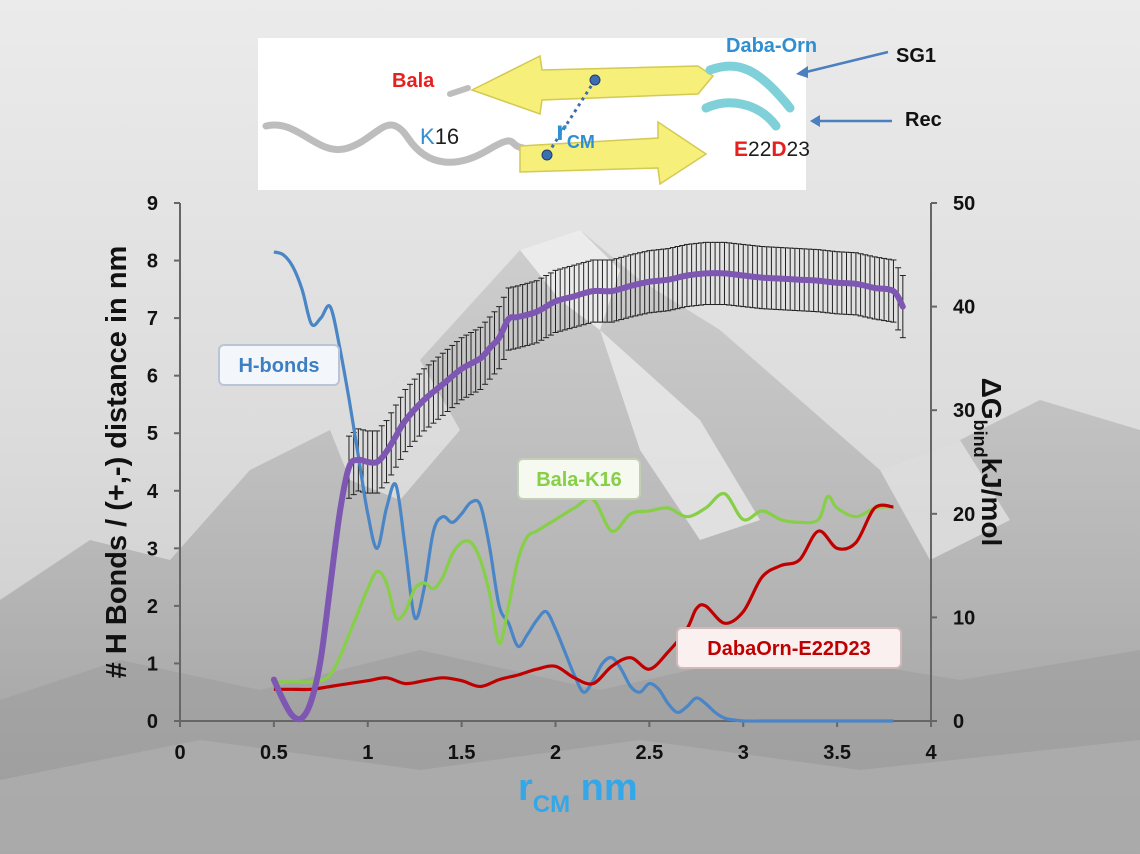 The width and height of the screenshot is (1140, 854). Describe the element at coordinates (163, 463) in the screenshot. I see `y-ticks: 0 1 2 3 4 5 6 7 8 9` at that location.